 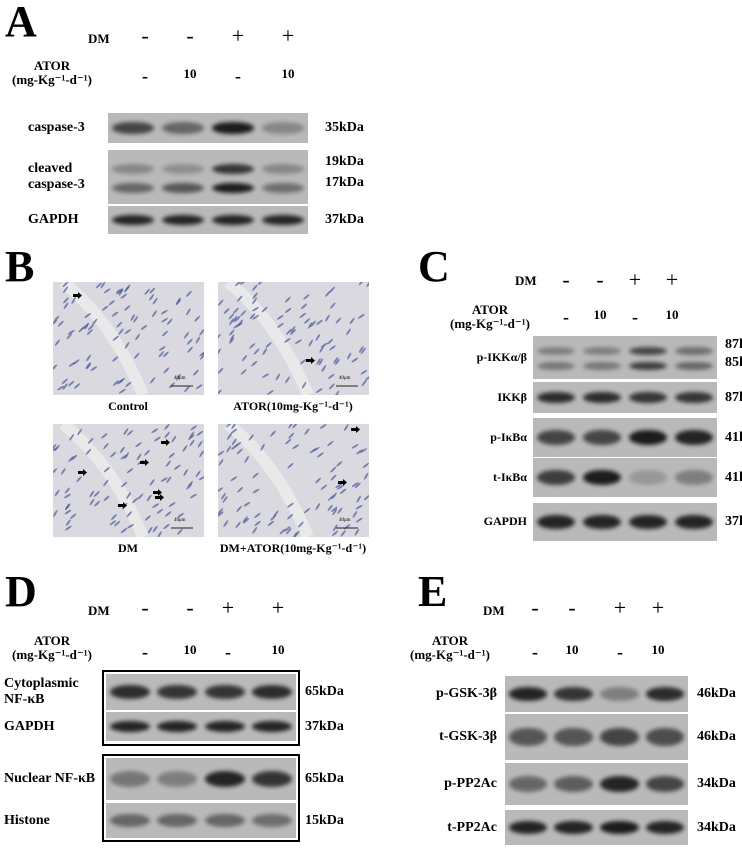 What do you see at coordinates (50, 168) in the screenshot?
I see `blot-label: cleaved` at bounding box center [50, 168].